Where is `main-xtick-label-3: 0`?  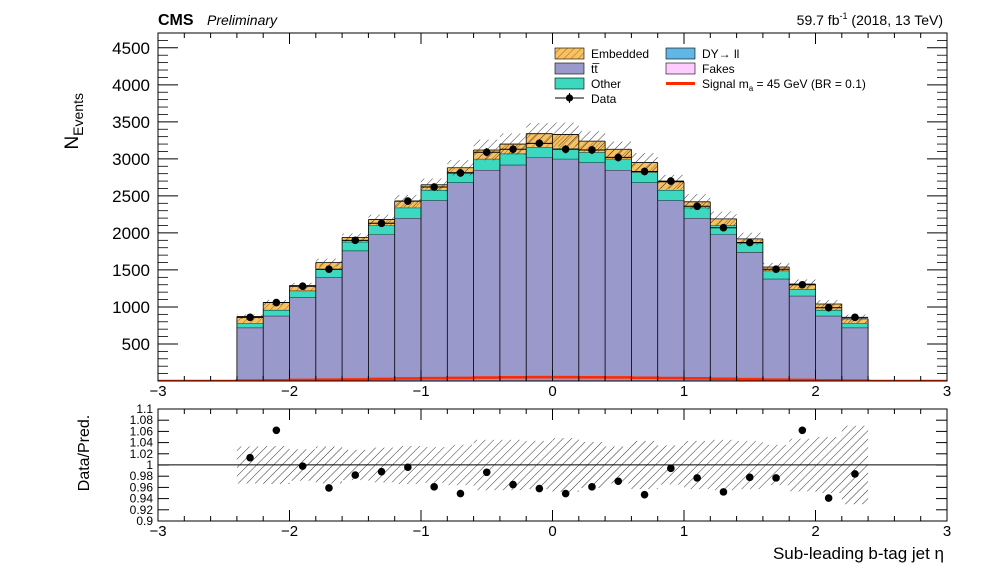
main-xtick-label-3: 0 is located at coordinates (552, 391).